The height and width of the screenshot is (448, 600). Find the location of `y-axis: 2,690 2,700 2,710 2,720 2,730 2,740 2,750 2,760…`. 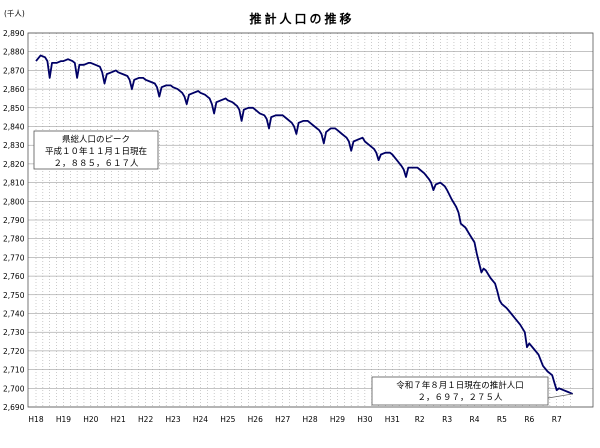

y-axis: 2,690 2,700 2,710 2,720 2,730 2,740 2,750 2,760… is located at coordinates (14, 220).